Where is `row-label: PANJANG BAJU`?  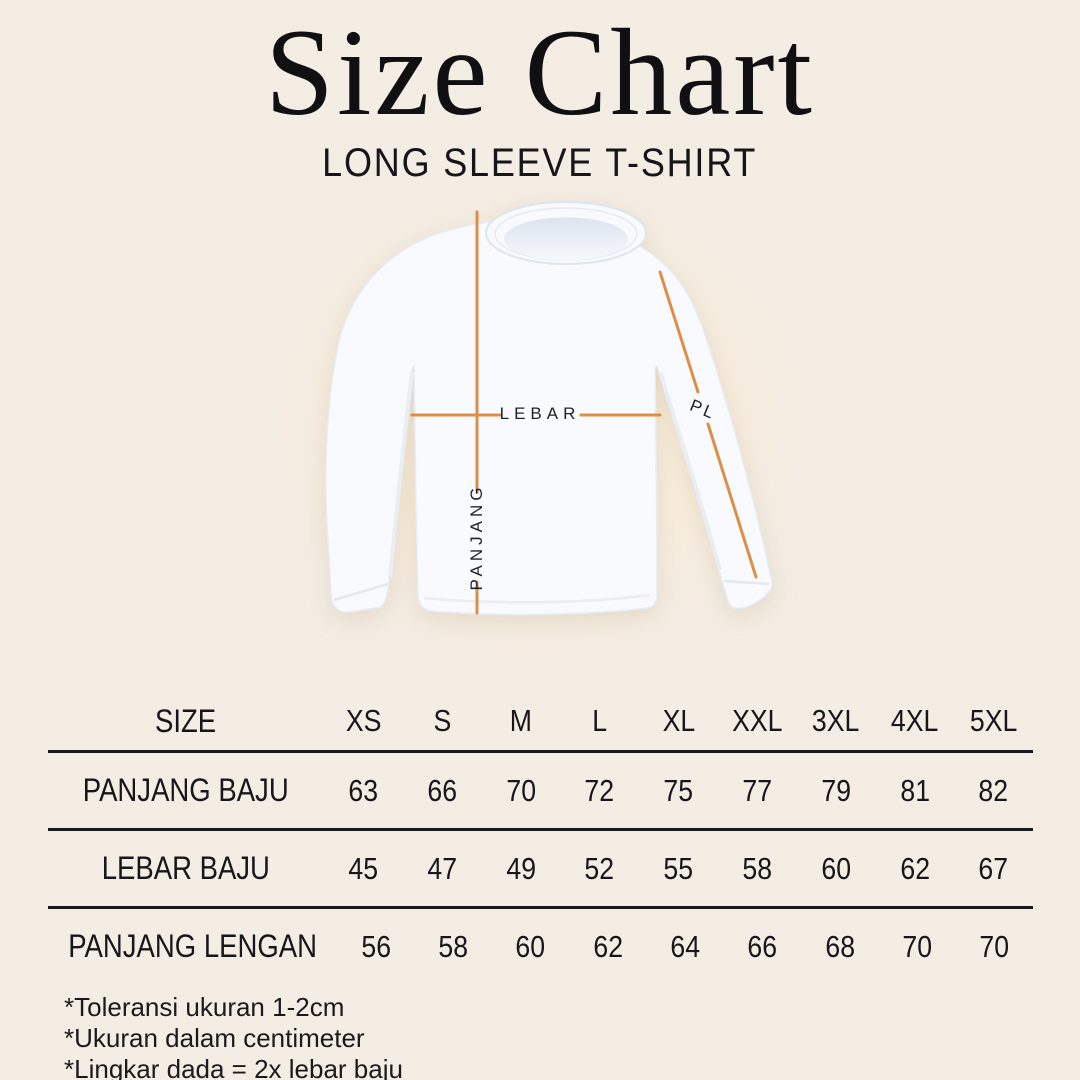 row-label: PANJANG BAJU is located at coordinates (186, 790).